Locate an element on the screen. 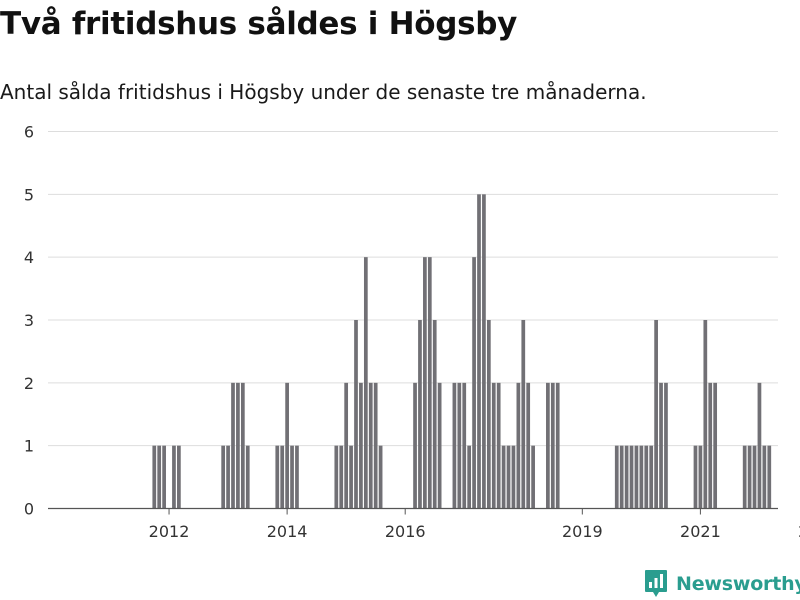 This screenshot has width=800, height=600. y-tick-label: 0 is located at coordinates (29, 509).